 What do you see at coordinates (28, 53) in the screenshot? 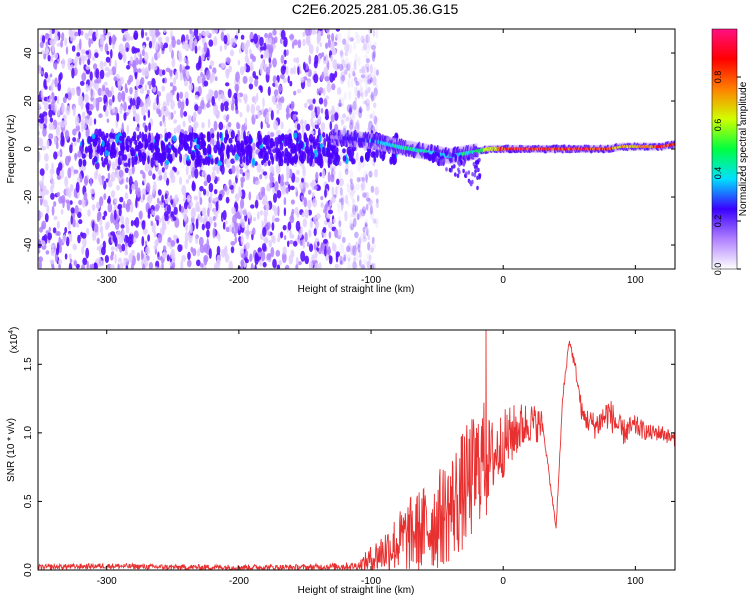
I see `y-tick-label: 40` at bounding box center [28, 53].